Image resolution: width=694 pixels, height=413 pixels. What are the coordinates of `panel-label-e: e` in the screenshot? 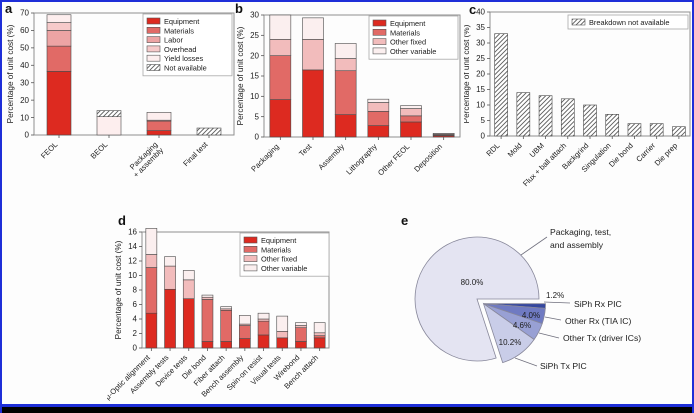 It's located at (405, 220).